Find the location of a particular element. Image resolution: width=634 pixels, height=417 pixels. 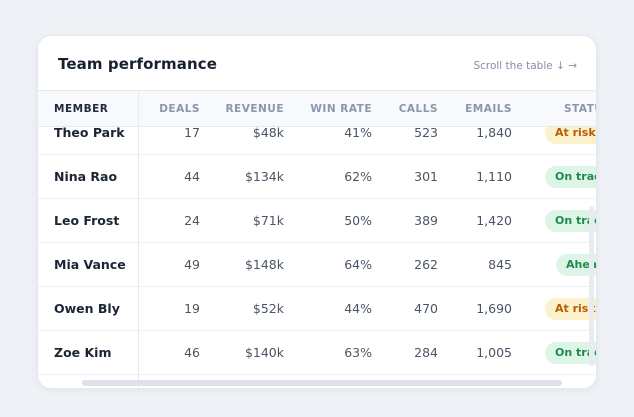

column-header-status: STATUS is located at coordinates (580, 109).